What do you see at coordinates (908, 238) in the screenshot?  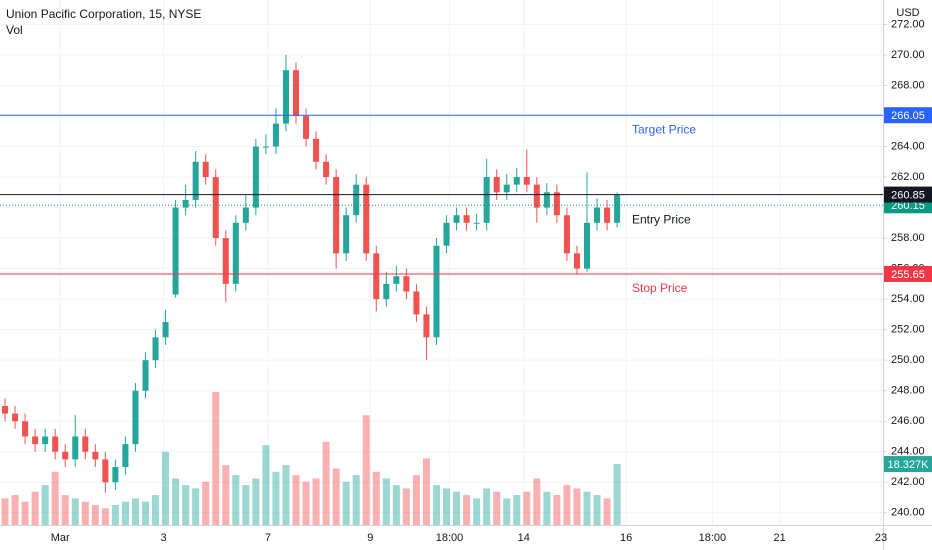 I see `y-tick-label: 258.00` at bounding box center [908, 238].